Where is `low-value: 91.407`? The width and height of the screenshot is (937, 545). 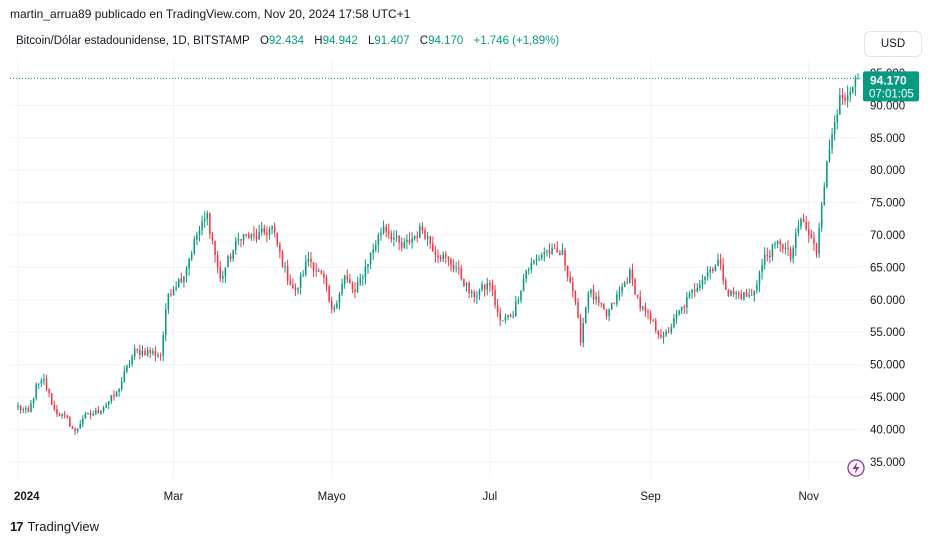 low-value: 91.407 is located at coordinates (392, 41).